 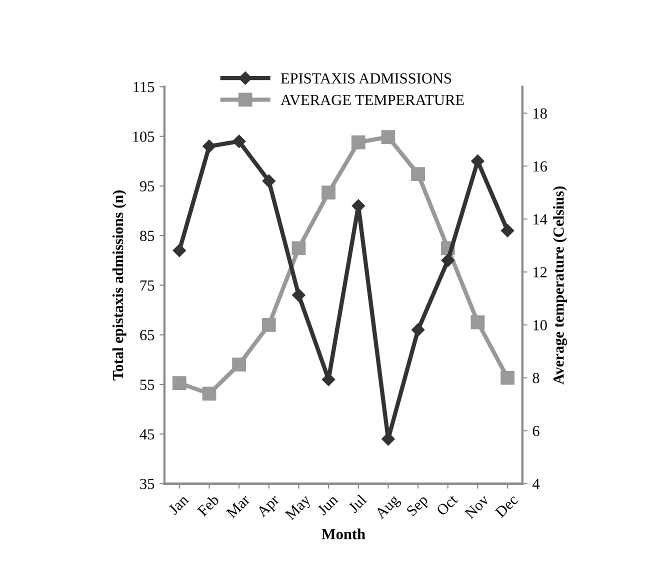 What do you see at coordinates (447, 505) in the screenshot?
I see `x-tick-label: Oct` at bounding box center [447, 505].